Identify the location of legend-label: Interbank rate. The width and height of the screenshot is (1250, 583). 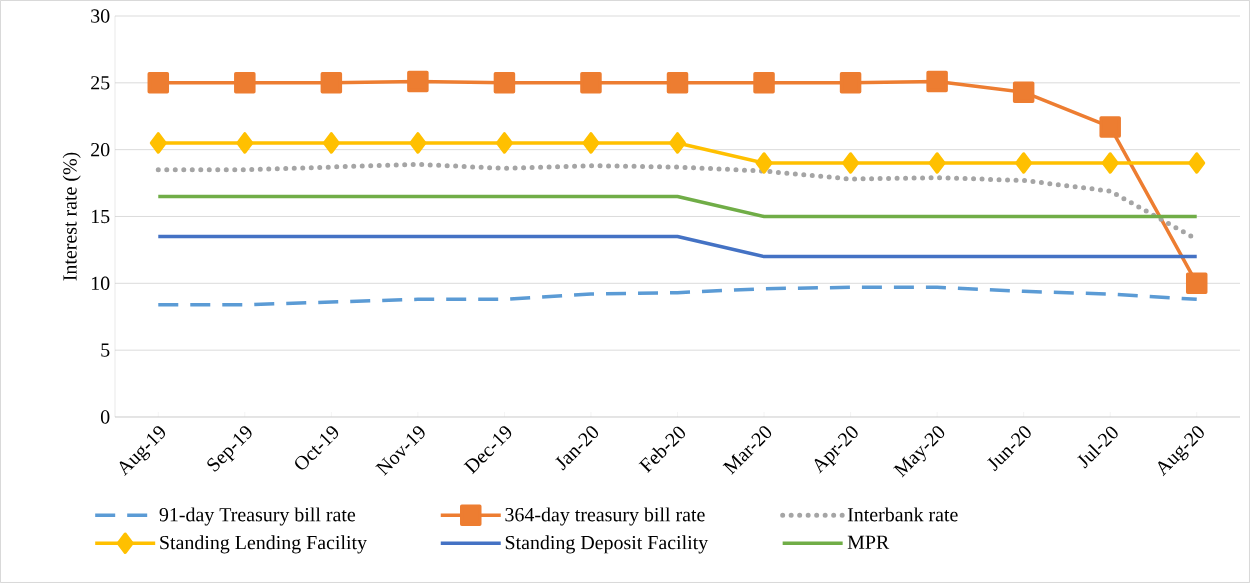
(902, 514).